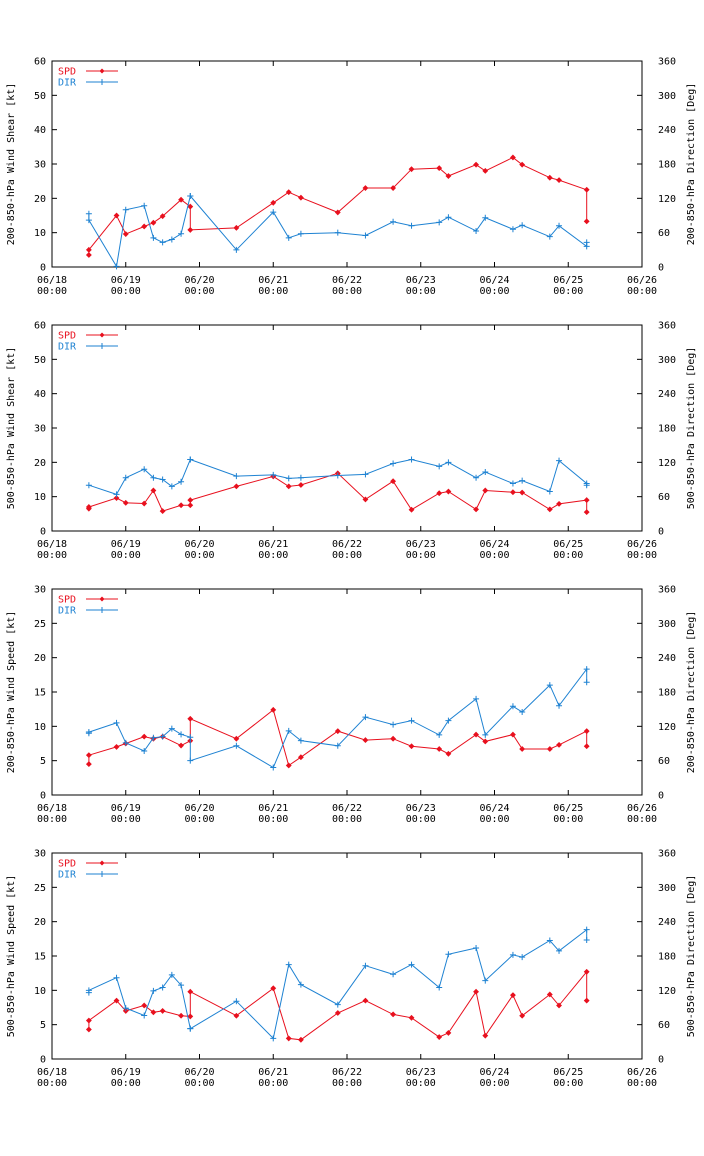 This screenshot has width=704, height=1156. What do you see at coordinates (667, 727) in the screenshot?
I see `y2-tick-label: 120` at bounding box center [667, 727].